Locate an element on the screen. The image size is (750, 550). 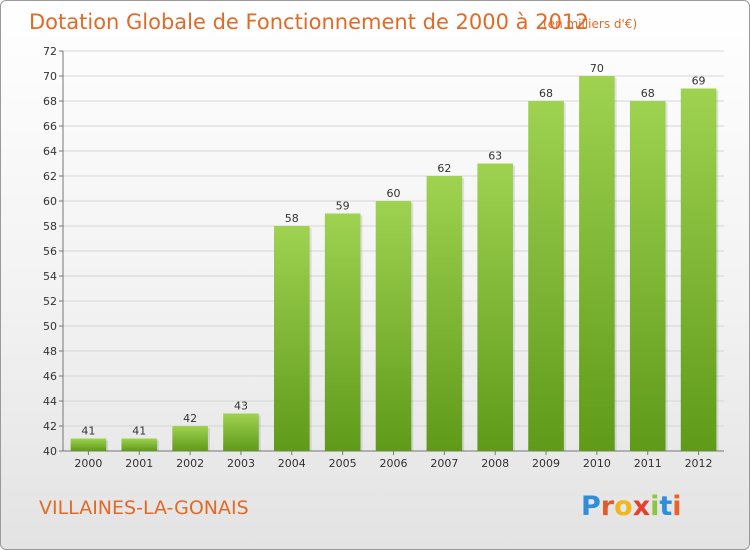
y-tick-label: 48 is located at coordinates (50, 351).